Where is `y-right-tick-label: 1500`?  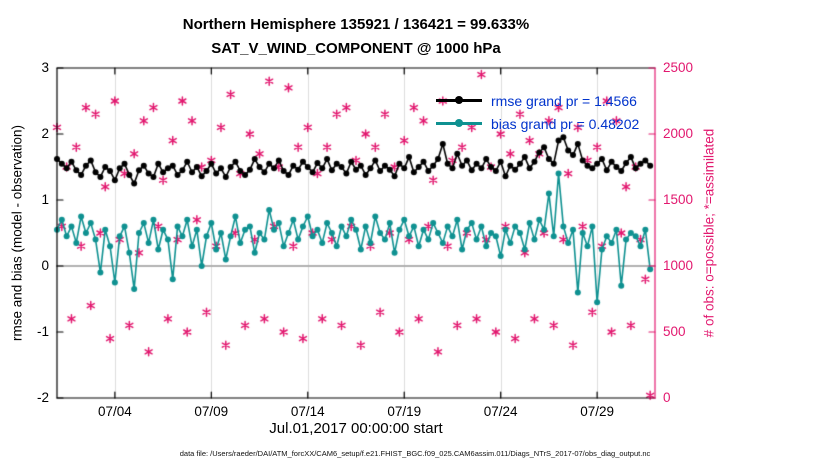 y-right-tick-label: 1500 is located at coordinates (678, 199).